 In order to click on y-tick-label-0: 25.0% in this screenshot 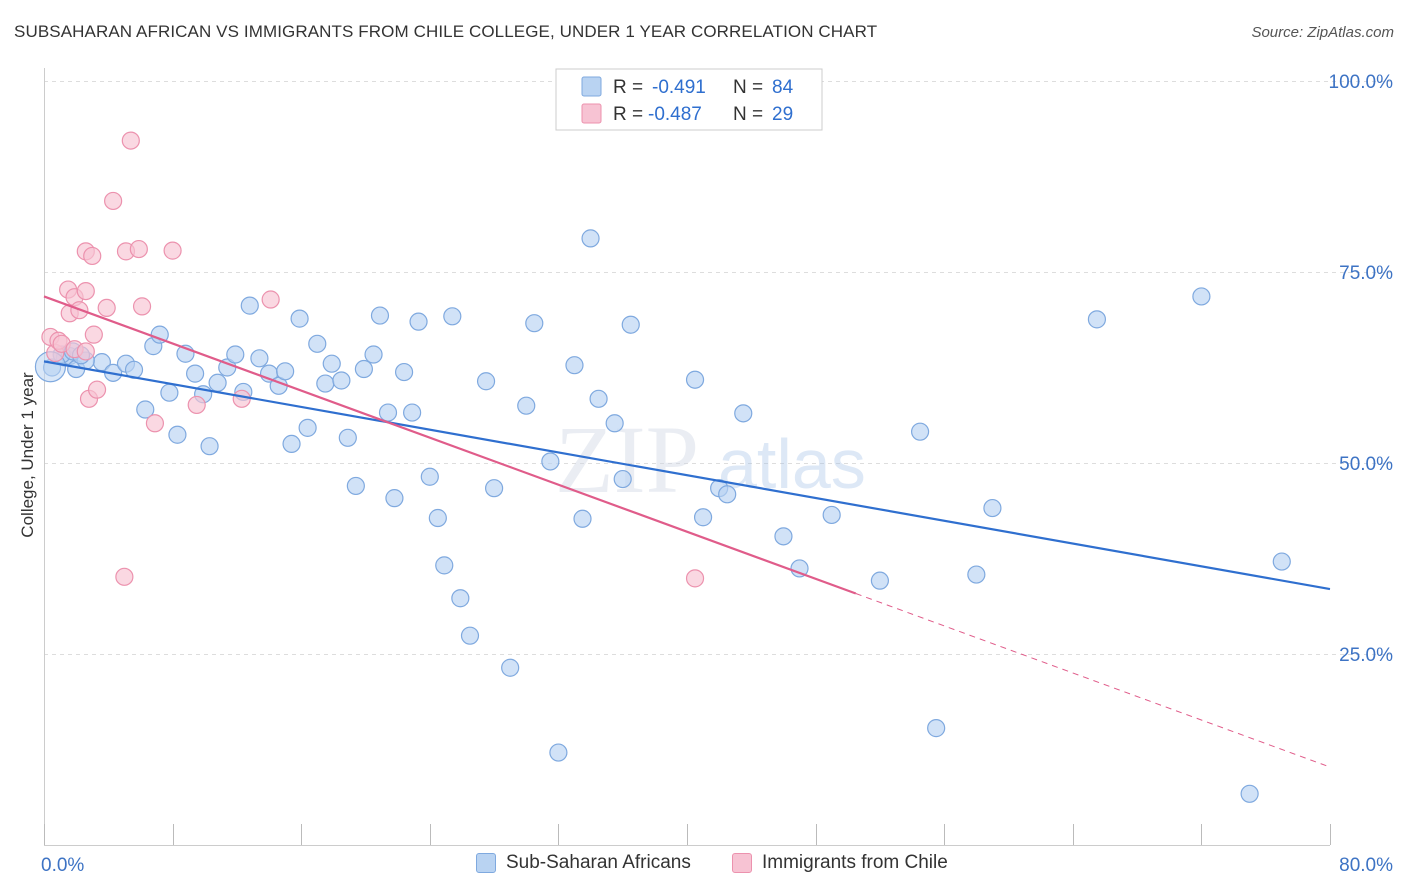, I will do `click(1366, 655)`.